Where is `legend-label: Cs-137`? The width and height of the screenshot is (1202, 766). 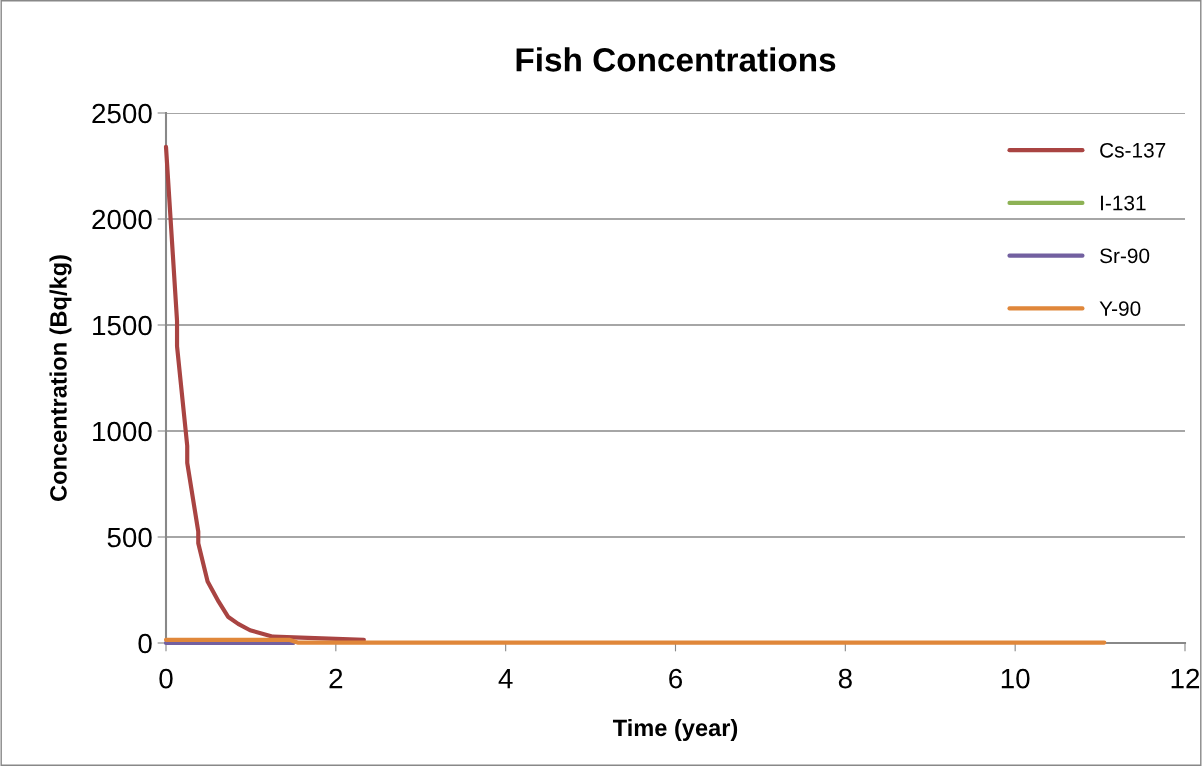 legend-label: Cs-137 is located at coordinates (1133, 150).